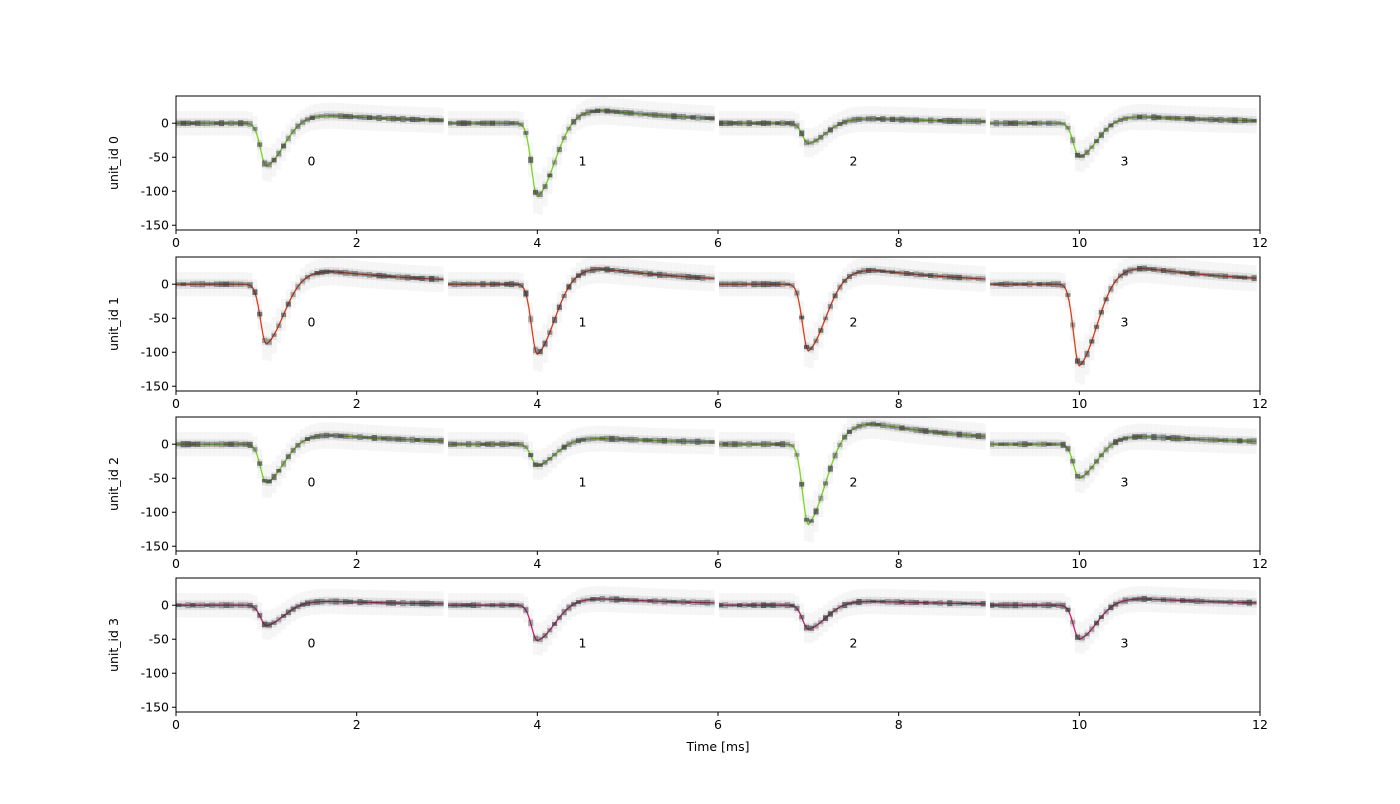 The image size is (1400, 804). I want to click on x-tick-label: 12, so click(1260, 242).